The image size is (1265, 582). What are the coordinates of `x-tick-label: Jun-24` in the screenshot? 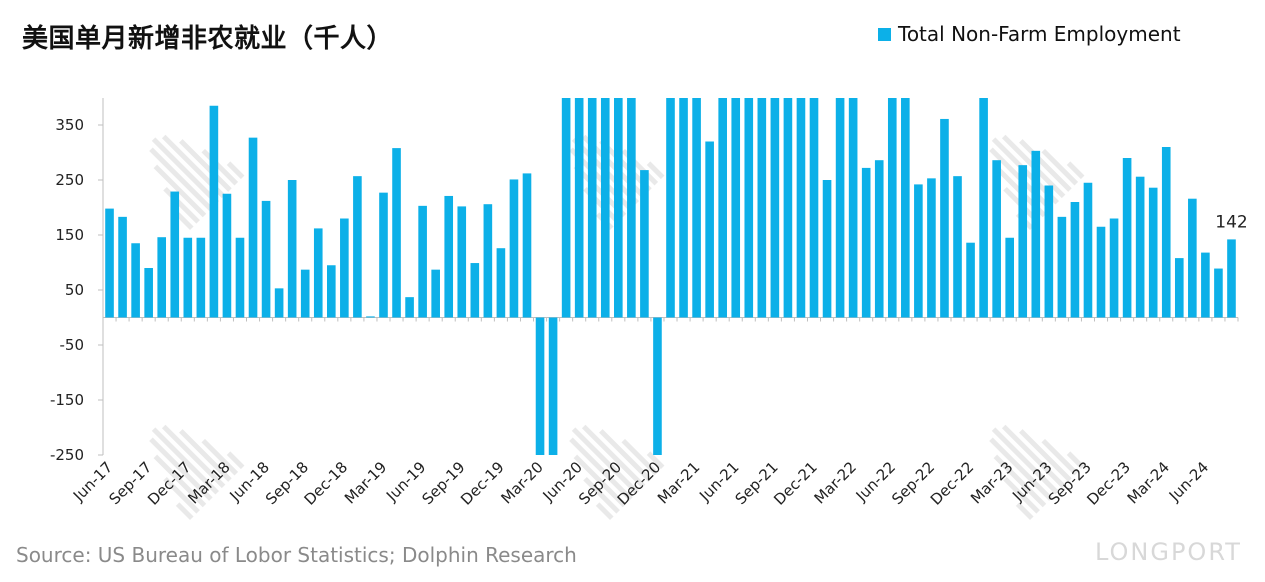 It's located at (1188, 481).